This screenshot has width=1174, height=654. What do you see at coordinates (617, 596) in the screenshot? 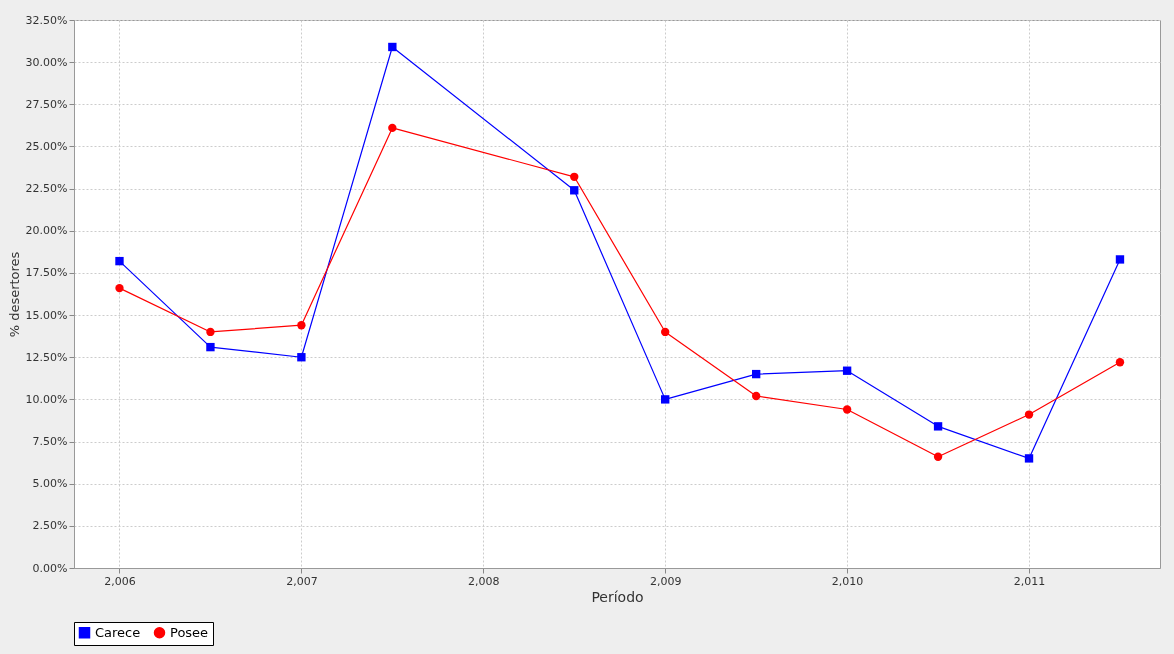
I see `x-axis-title: Período` at bounding box center [617, 596].